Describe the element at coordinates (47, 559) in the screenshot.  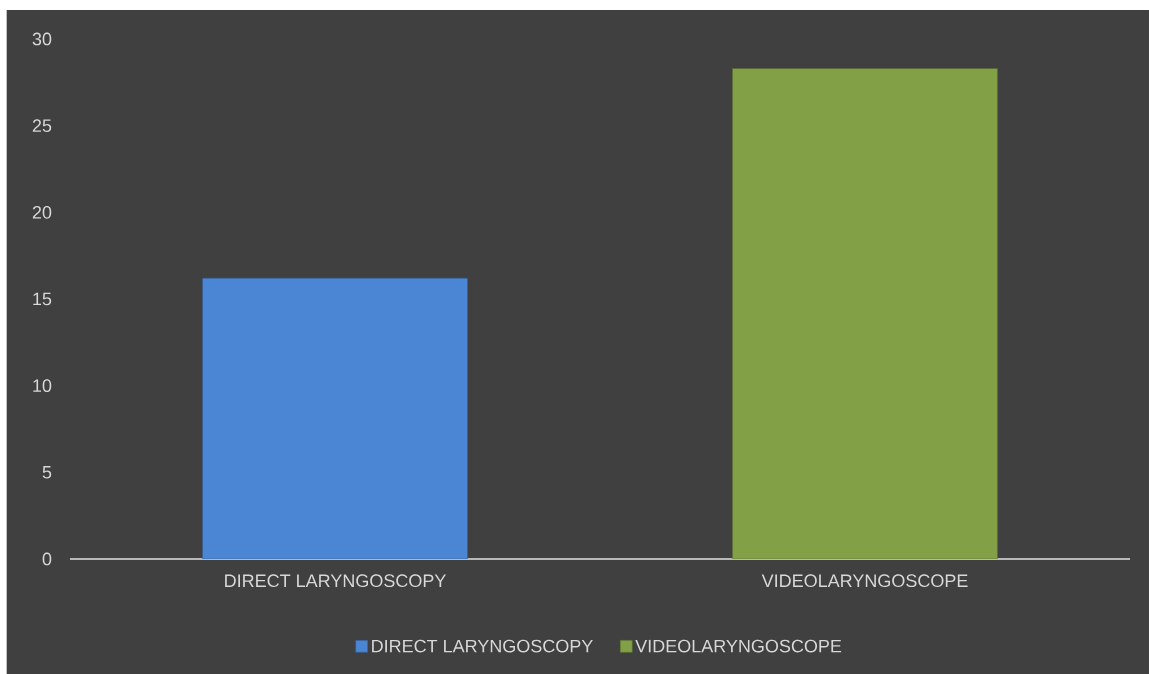
I see `y-tick-label: 0` at that location.